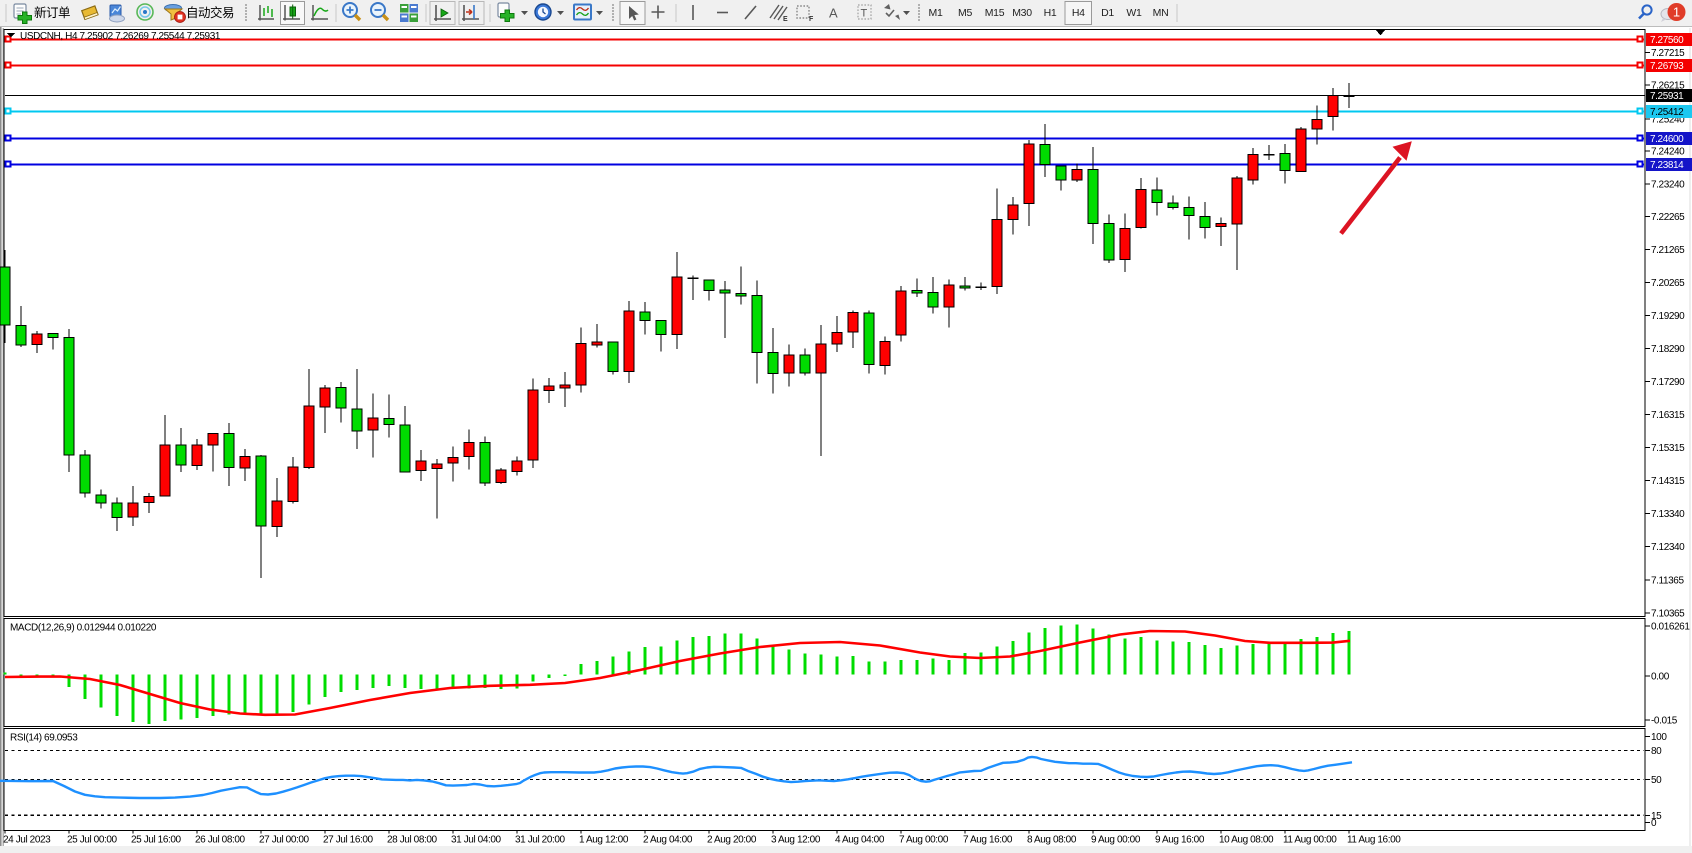 This screenshot has height=853, width=1692. Describe the element at coordinates (348, 840) in the screenshot. I see `svg-text: 27 Jul 16:00` at that location.